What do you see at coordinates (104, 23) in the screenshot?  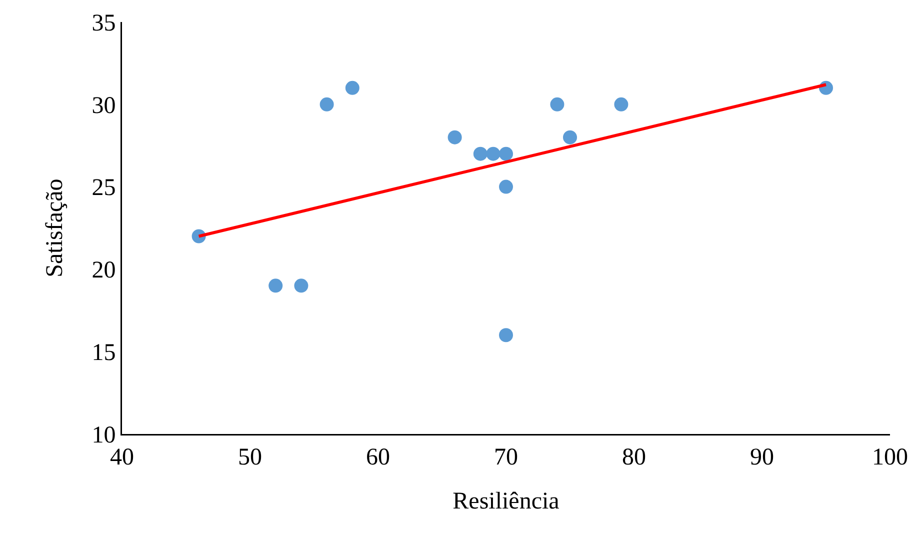 I see `y-tick-label: 35` at bounding box center [104, 23].